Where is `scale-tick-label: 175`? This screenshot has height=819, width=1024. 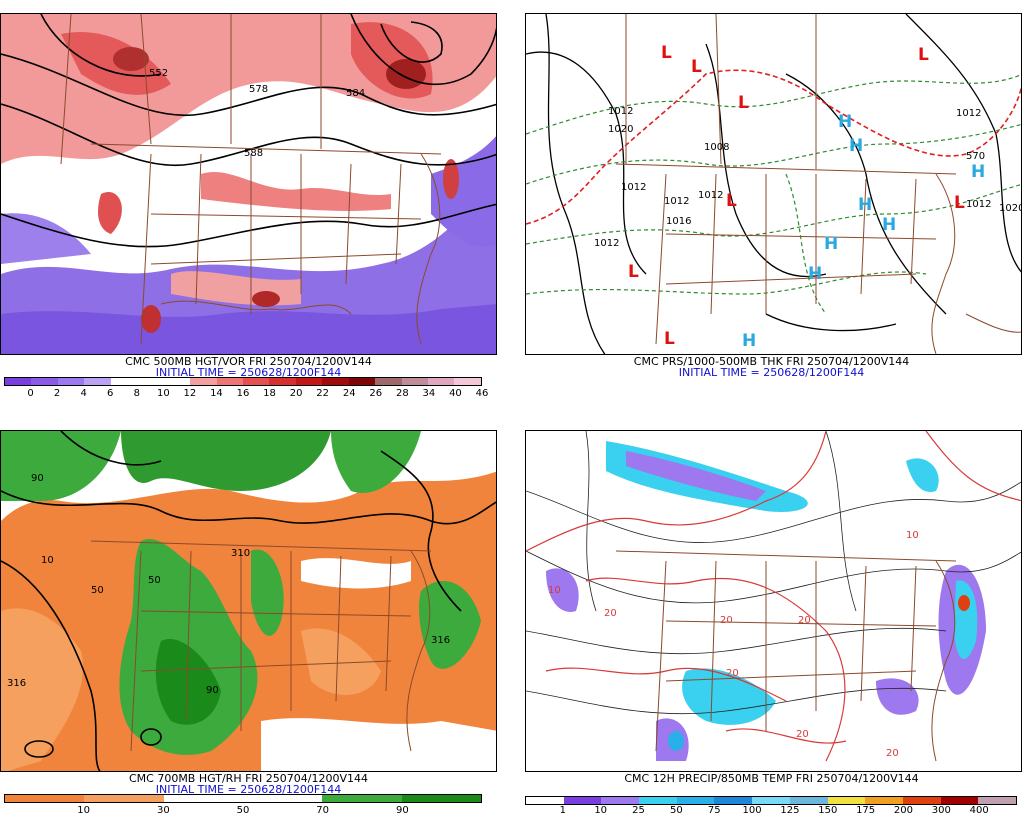
scale-tick-label: 175 is located at coordinates (866, 810).